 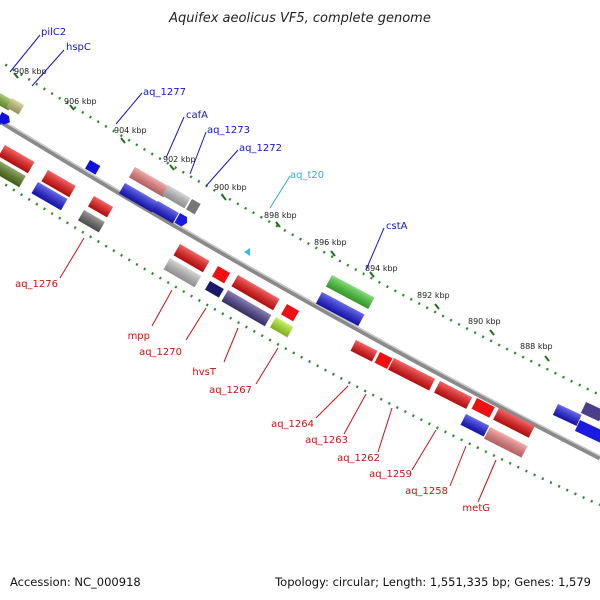 What do you see at coordinates (390, 474) in the screenshot?
I see `gene-label-aq_1259: aq_1259` at bounding box center [390, 474].